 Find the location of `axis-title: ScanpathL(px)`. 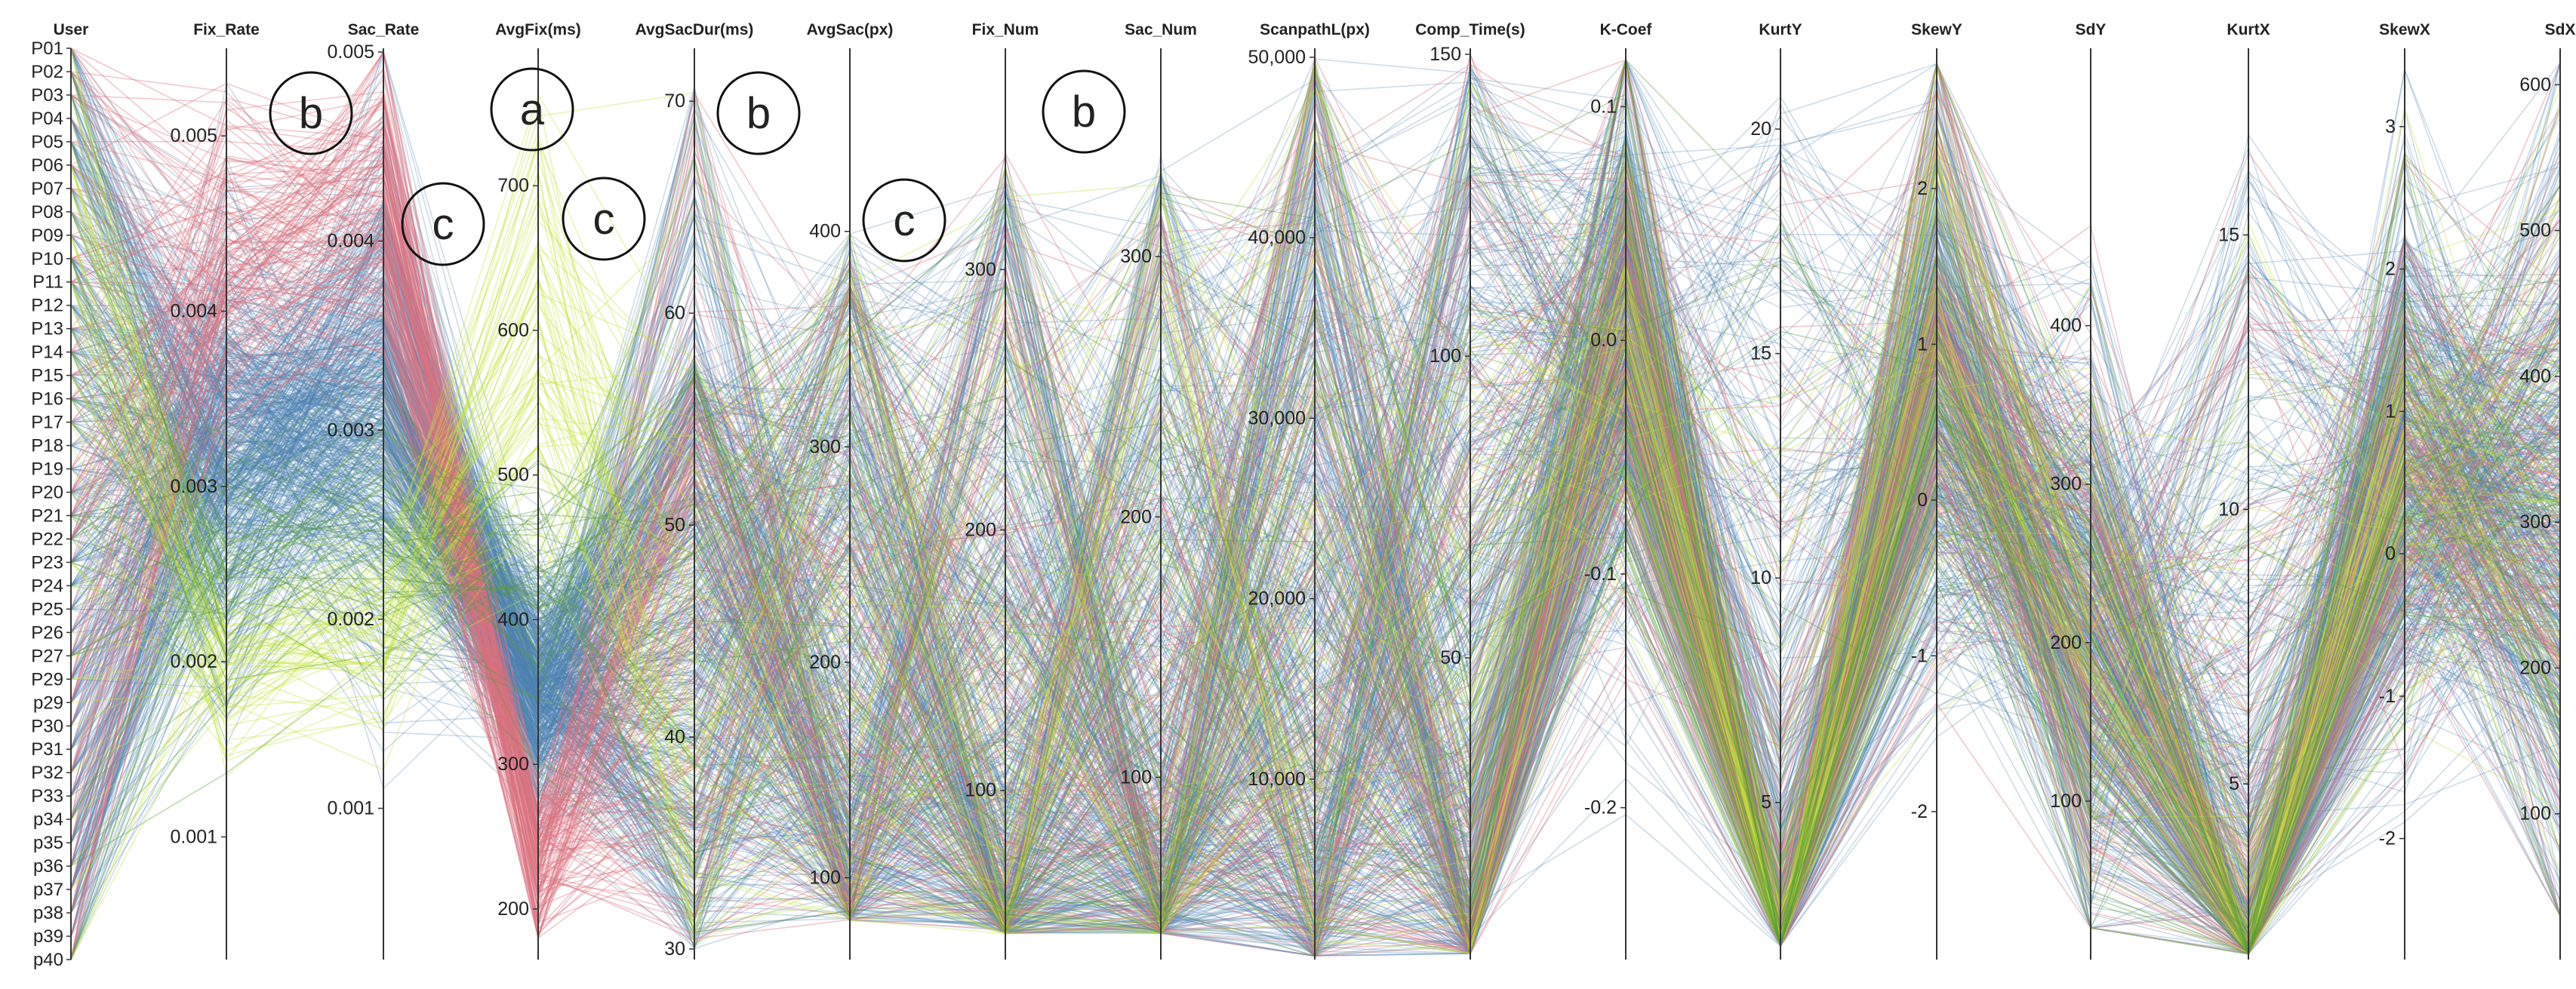

axis-title: ScanpathL(px) is located at coordinates (1315, 29).